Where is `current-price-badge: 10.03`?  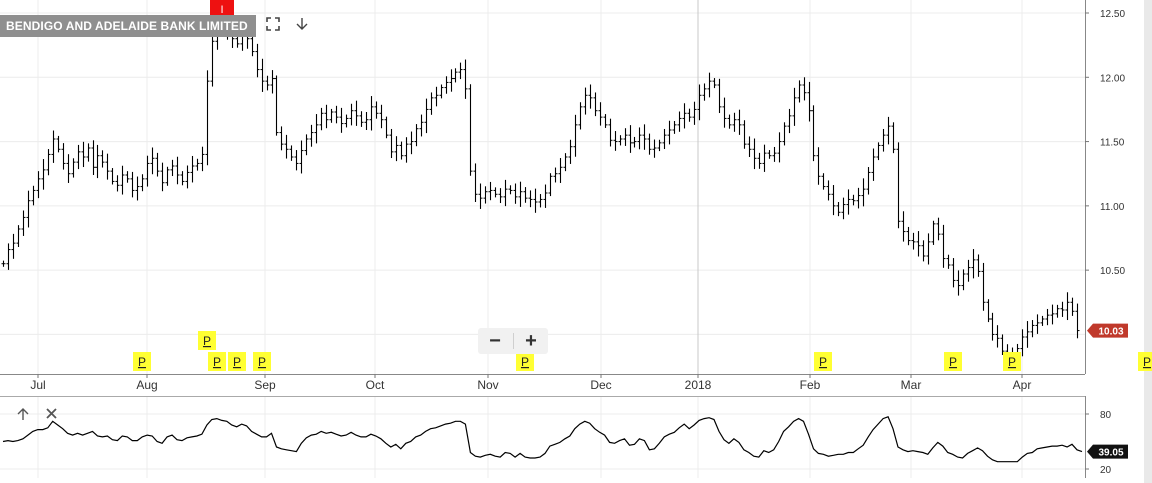
current-price-badge: 10.03 is located at coordinates (1107, 330).